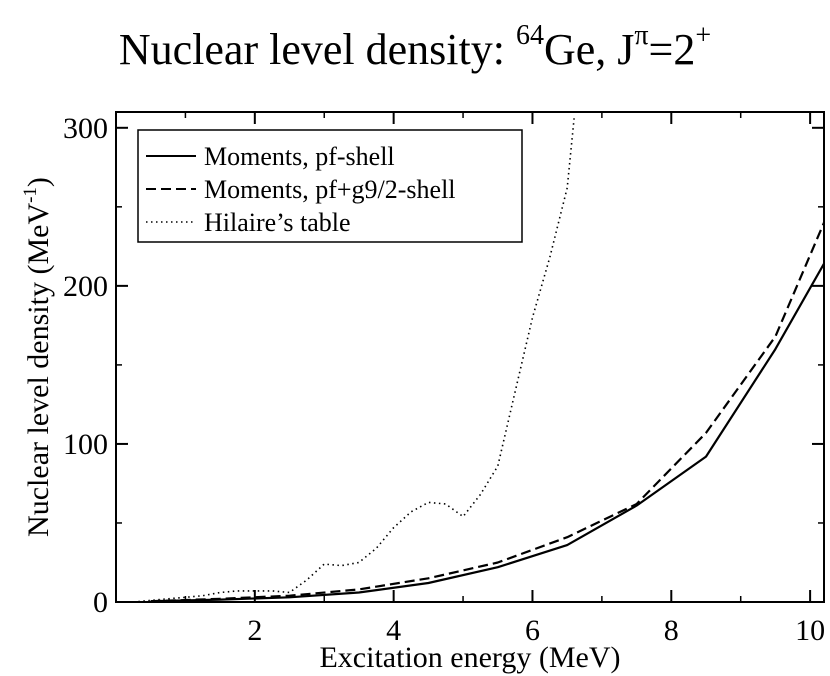 The height and width of the screenshot is (676, 830). Describe the element at coordinates (393, 630) in the screenshot. I see `x-tick-label: 4` at that location.